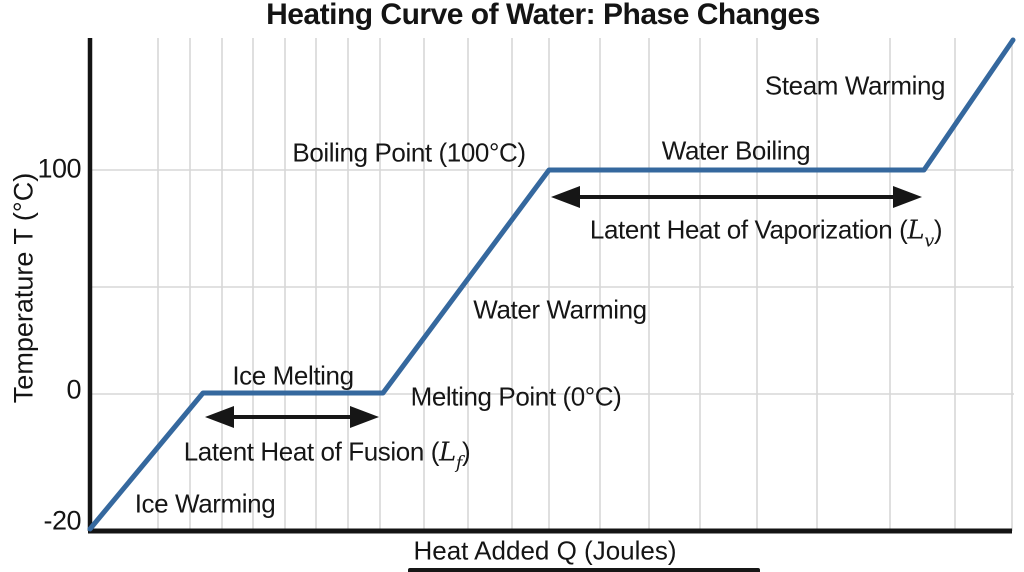 The width and height of the screenshot is (1024, 572). Describe the element at coordinates (327, 455) in the screenshot. I see `latent-heat-of-fusion-label: Latent Heat of Fusion (Lf)` at that location.